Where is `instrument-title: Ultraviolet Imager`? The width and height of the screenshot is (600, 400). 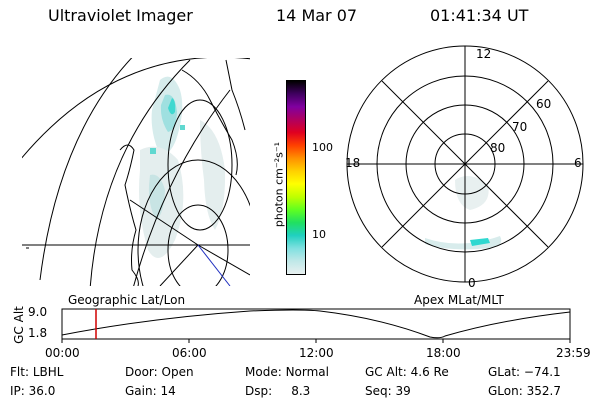 instrument-title: Ultraviolet Imager is located at coordinates (120, 15).